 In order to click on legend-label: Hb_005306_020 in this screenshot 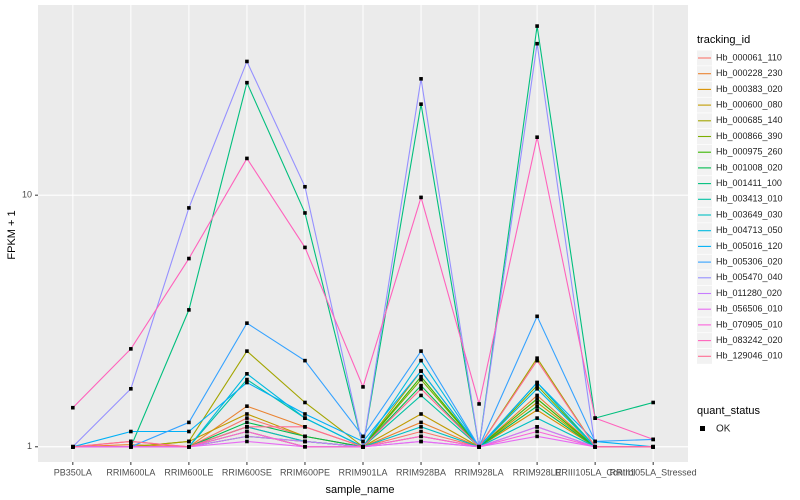, I will do `click(749, 261)`.